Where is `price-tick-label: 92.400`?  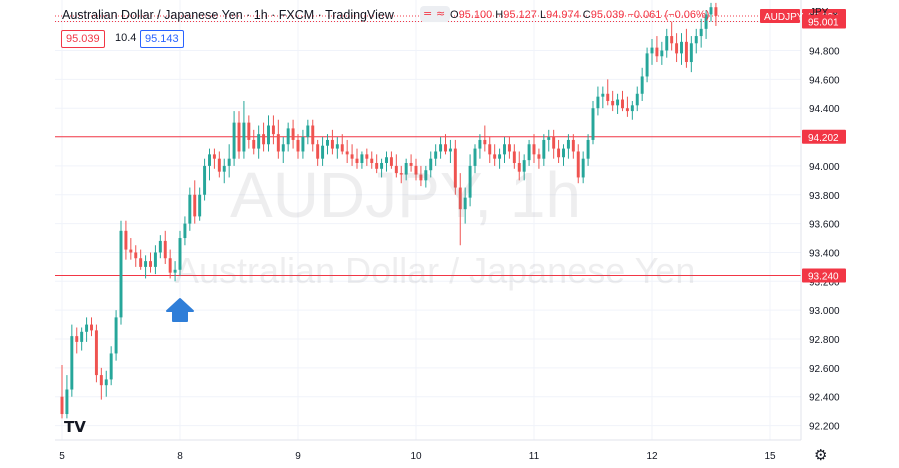 price-tick-label: 92.400 is located at coordinates (824, 398).